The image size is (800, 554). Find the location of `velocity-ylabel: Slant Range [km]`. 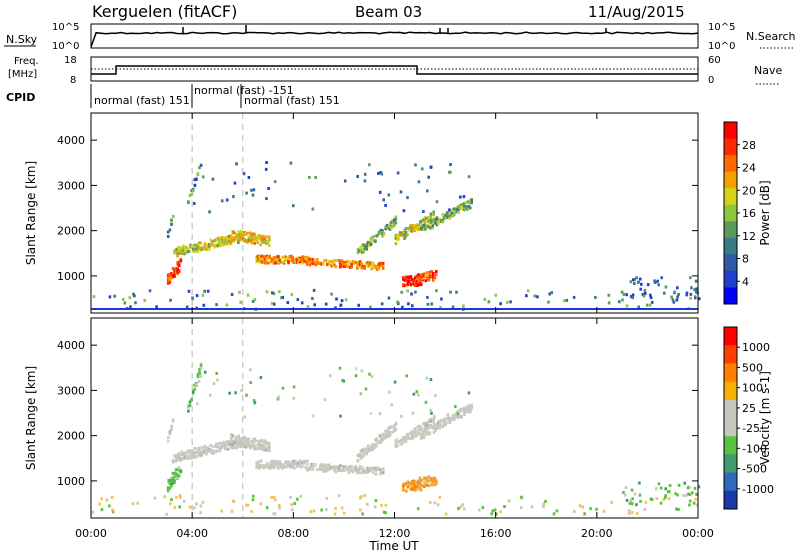

velocity-ylabel: Slant Range [km] is located at coordinates (31, 418).